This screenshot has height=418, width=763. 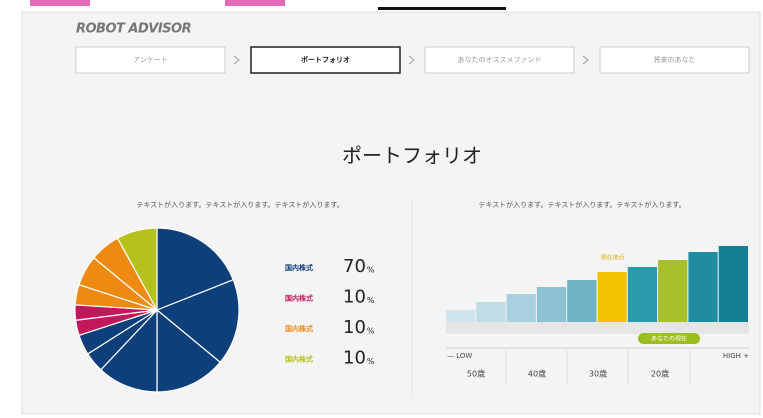 What do you see at coordinates (476, 374) in the screenshot?
I see `age-label: 50歳` at bounding box center [476, 374].